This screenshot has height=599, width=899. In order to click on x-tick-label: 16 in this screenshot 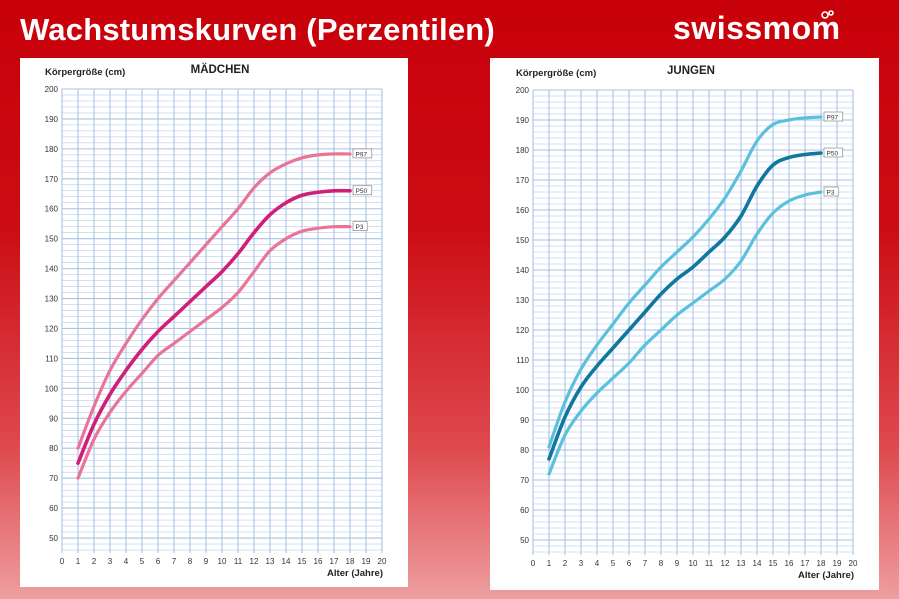, I will do `click(789, 563)`.